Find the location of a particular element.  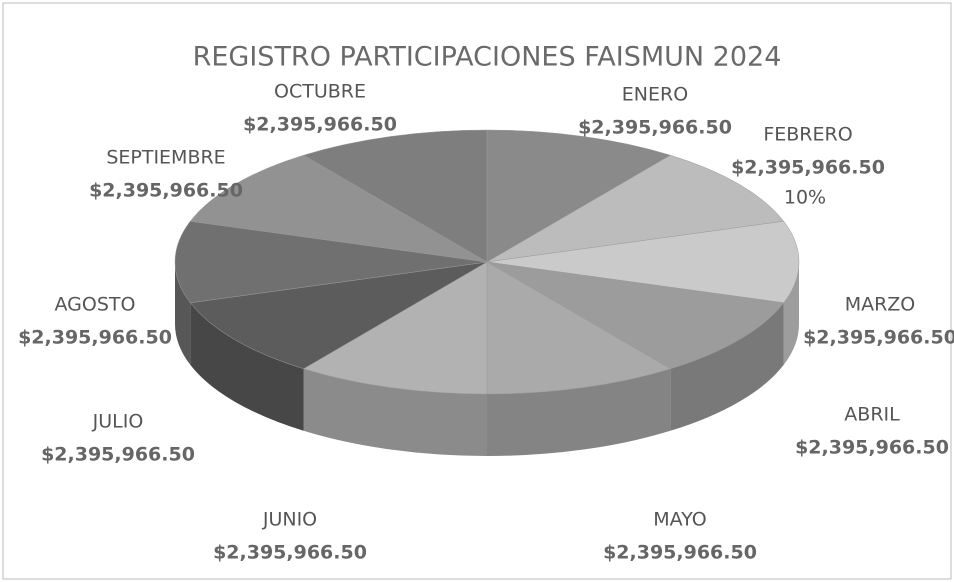

category-label: MARZO is located at coordinates (880, 305).